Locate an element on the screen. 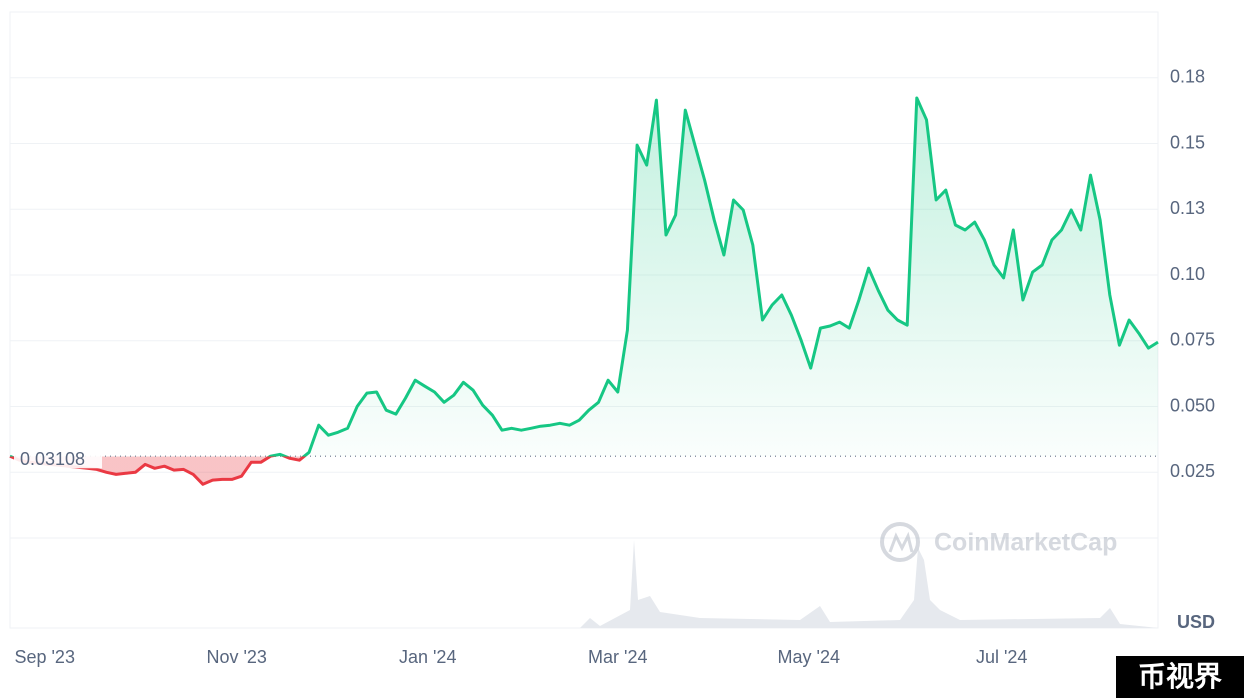 The image size is (1244, 698). x-tick-label: Jan '24 is located at coordinates (427, 657).